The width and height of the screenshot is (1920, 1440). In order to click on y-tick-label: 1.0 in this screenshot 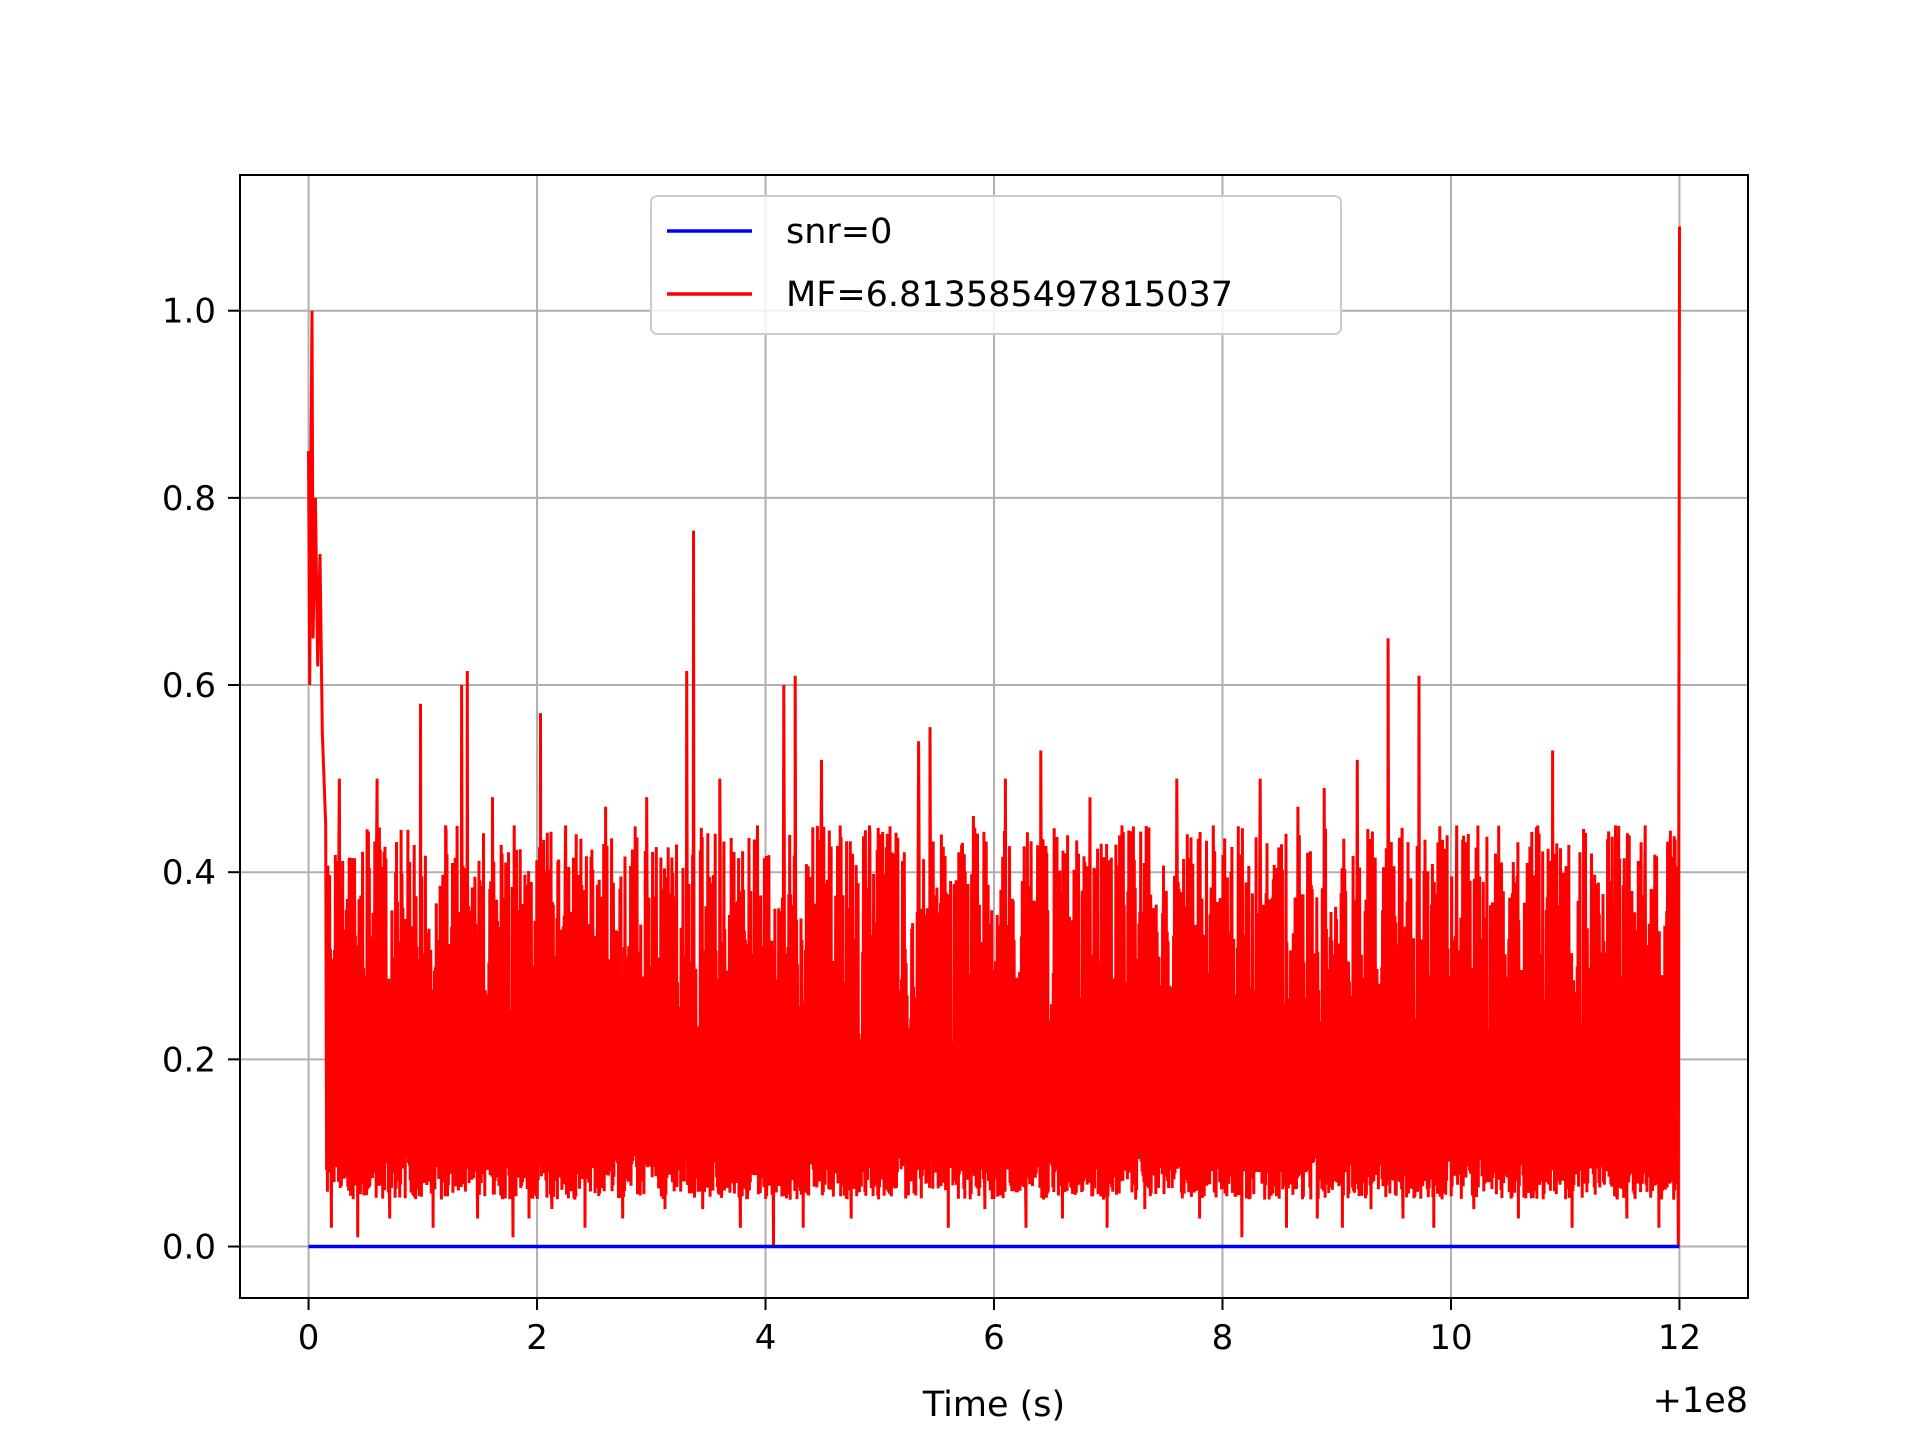, I will do `click(189, 312)`.